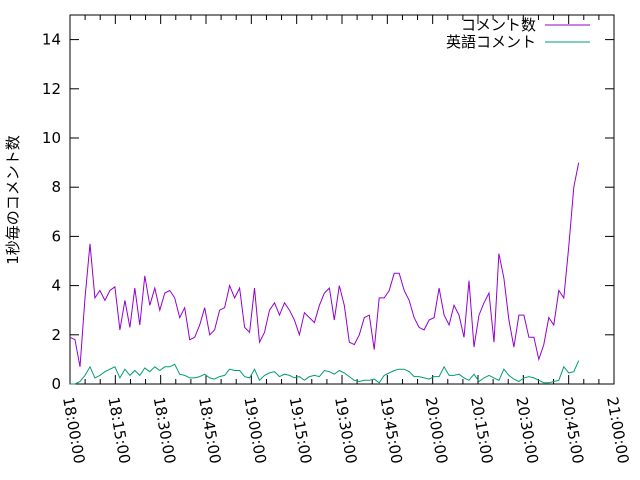 This screenshot has height=480, width=640. I want to click on y-axis-label: 1秒毎のコメント数, so click(13, 200).